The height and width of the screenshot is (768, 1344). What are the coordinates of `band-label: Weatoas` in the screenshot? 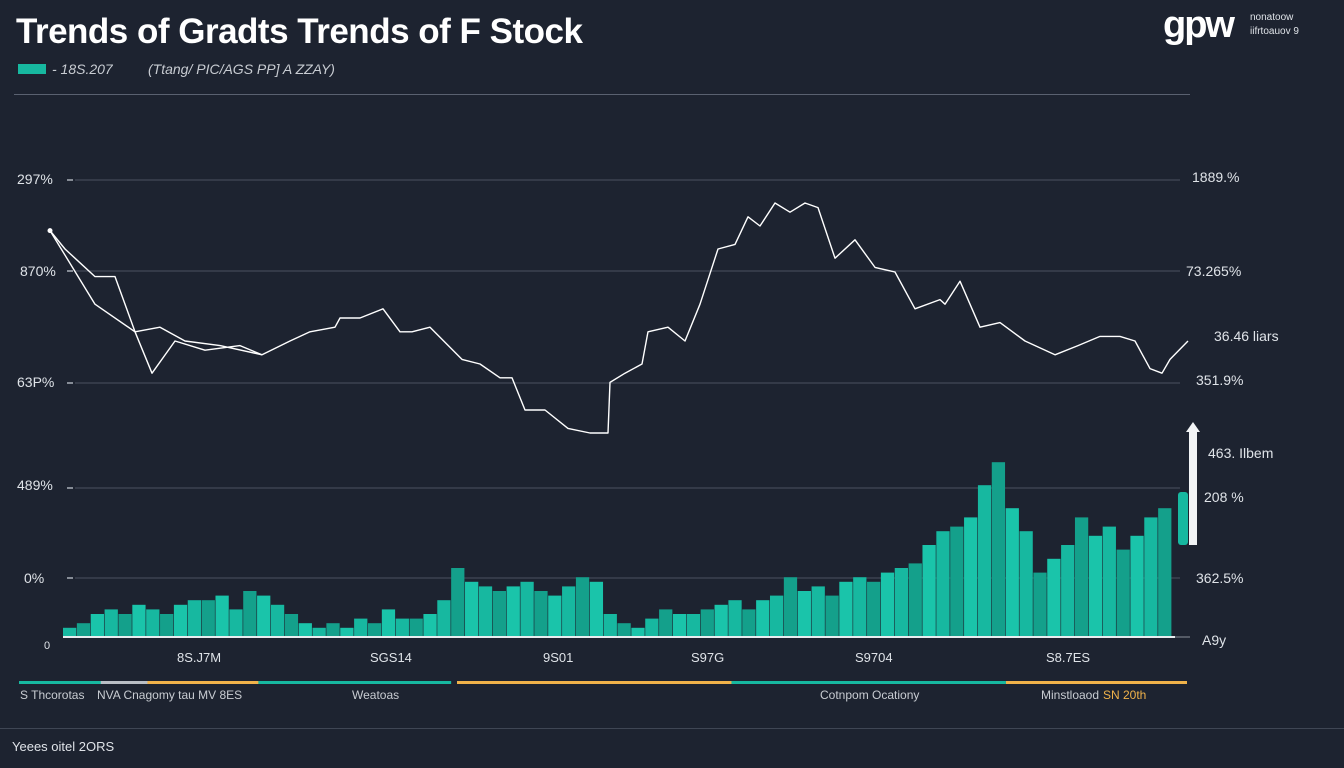 It's located at (376, 695).